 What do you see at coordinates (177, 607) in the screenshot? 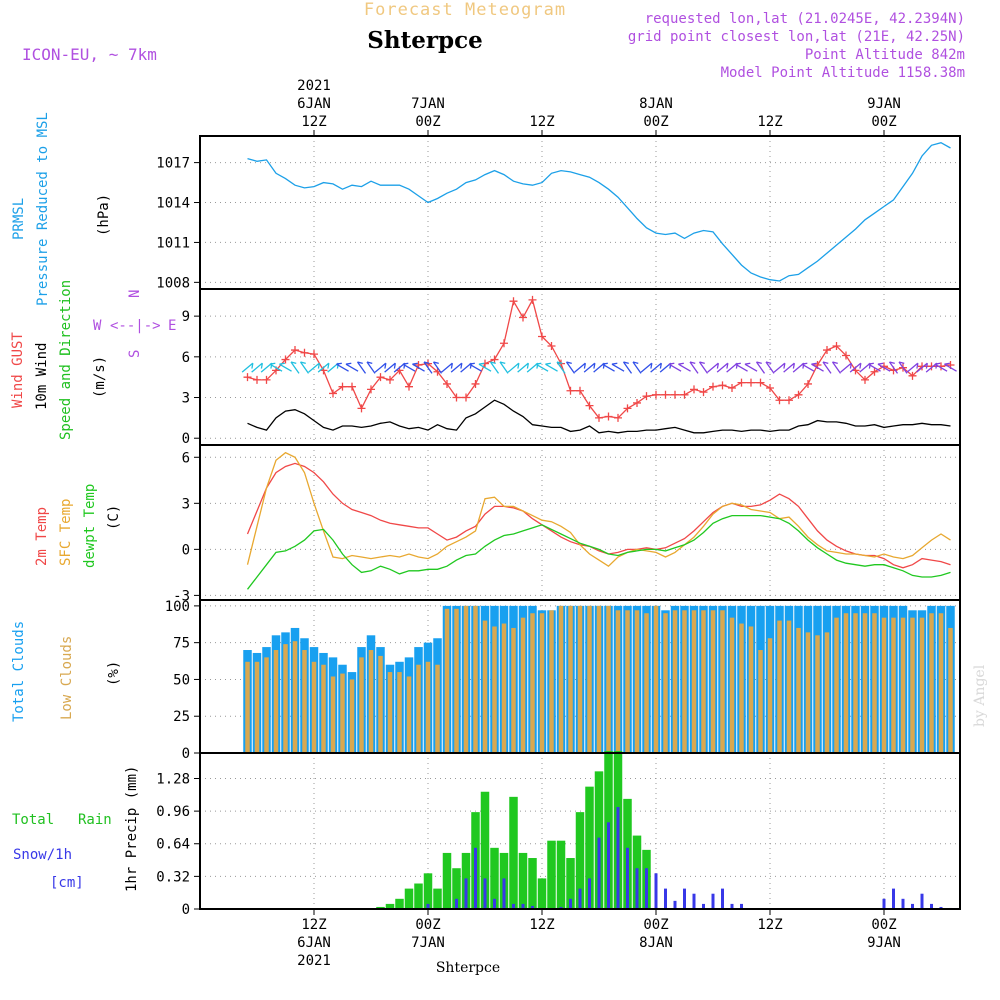
I see `y-tick-label: 100` at bounding box center [177, 607].